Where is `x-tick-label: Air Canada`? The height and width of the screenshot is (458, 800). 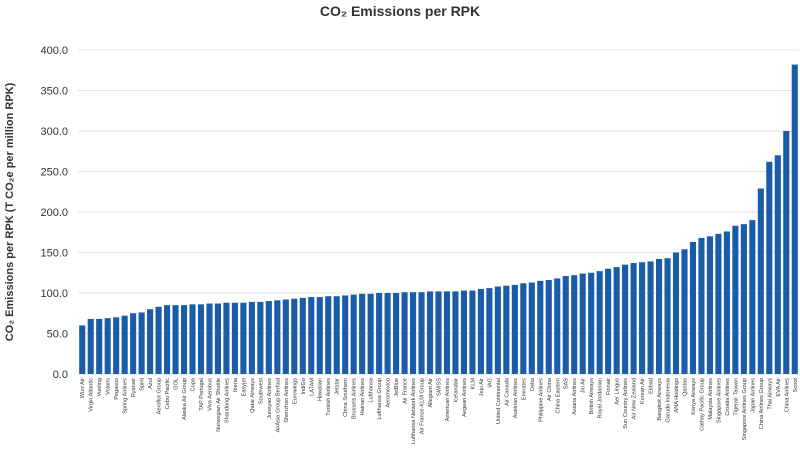
x-tick-label: Air Canada is located at coordinates (507, 391).